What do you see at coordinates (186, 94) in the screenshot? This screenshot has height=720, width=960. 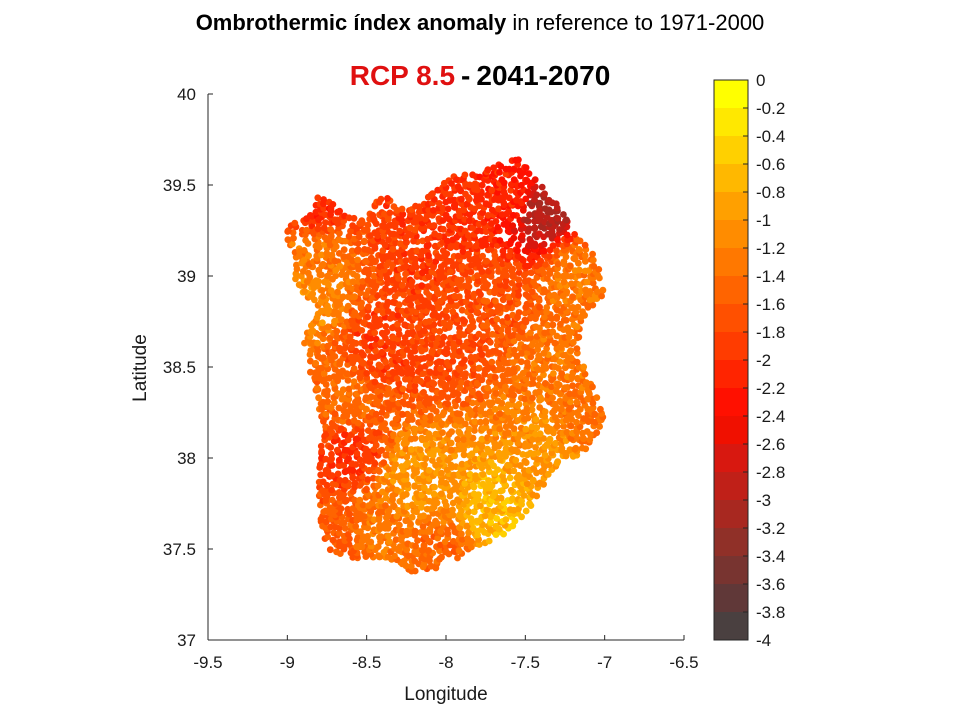 I see `y-tick-label: 40` at bounding box center [186, 94].